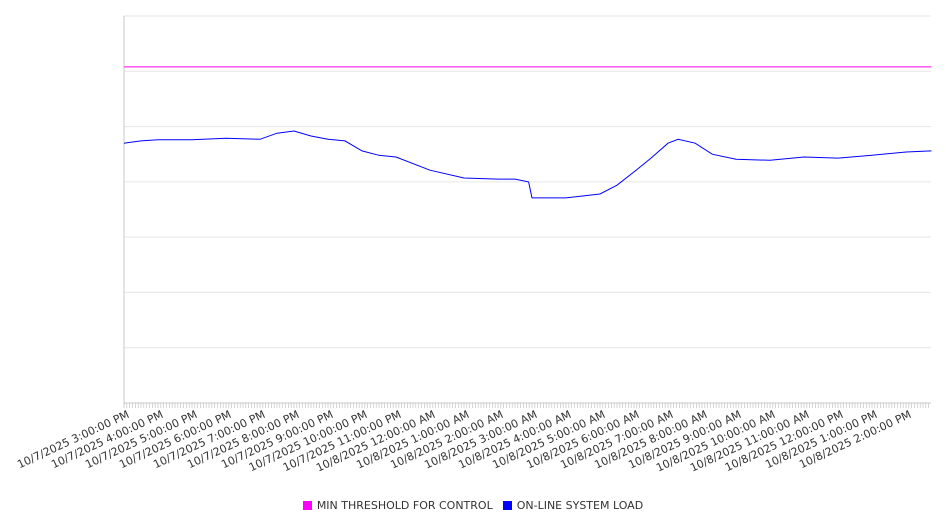 The height and width of the screenshot is (526, 946). Describe the element at coordinates (507, 505) in the screenshot. I see `legend-swatch-load` at that location.